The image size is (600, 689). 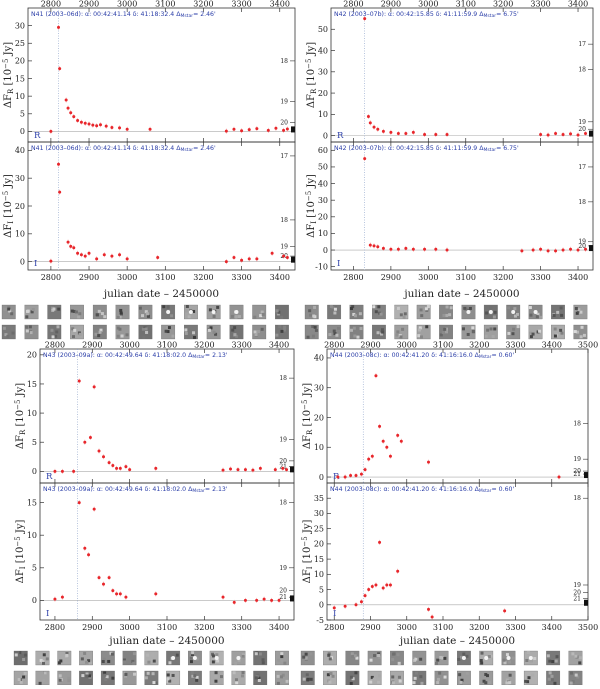 What do you see at coordinates (319, 574) in the screenshot?
I see `y-tick-label: 10` at bounding box center [319, 574].